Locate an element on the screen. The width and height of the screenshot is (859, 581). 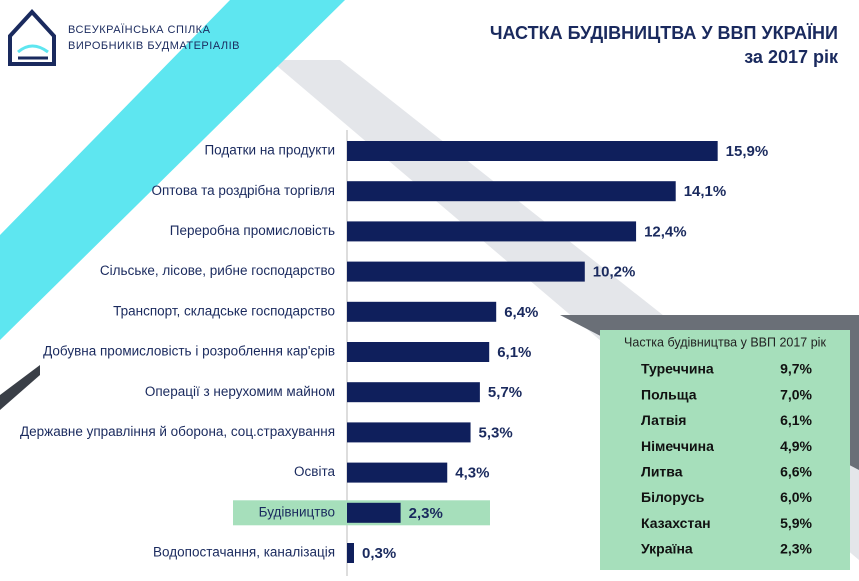
table-value: 7,0% is located at coordinates (796, 394).